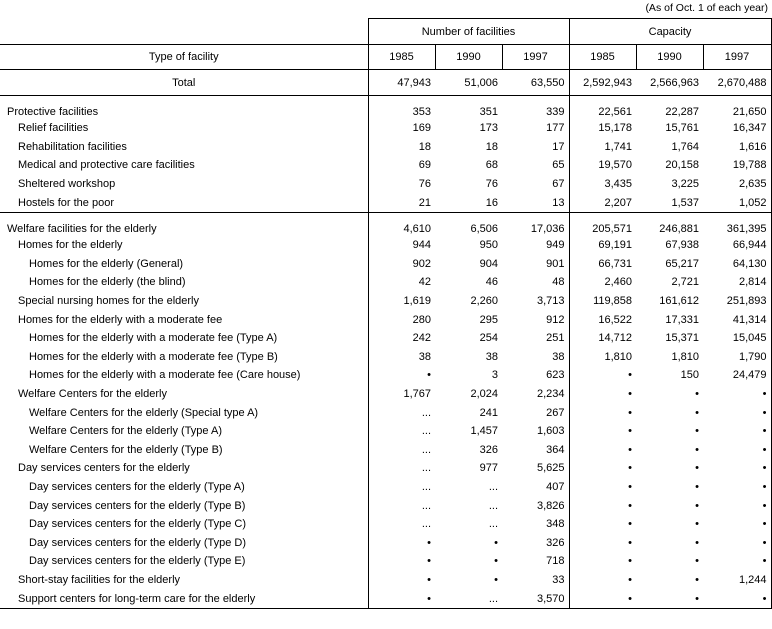 The image size is (772, 629). I want to click on cell: 41,314, so click(737, 319).